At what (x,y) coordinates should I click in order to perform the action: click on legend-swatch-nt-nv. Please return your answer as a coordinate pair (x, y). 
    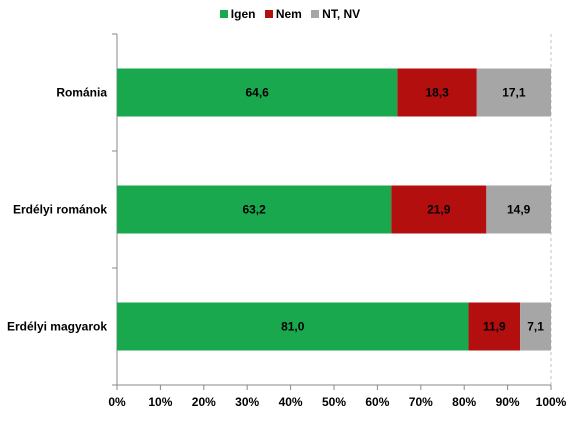
    Looking at the image, I should click on (315, 14).